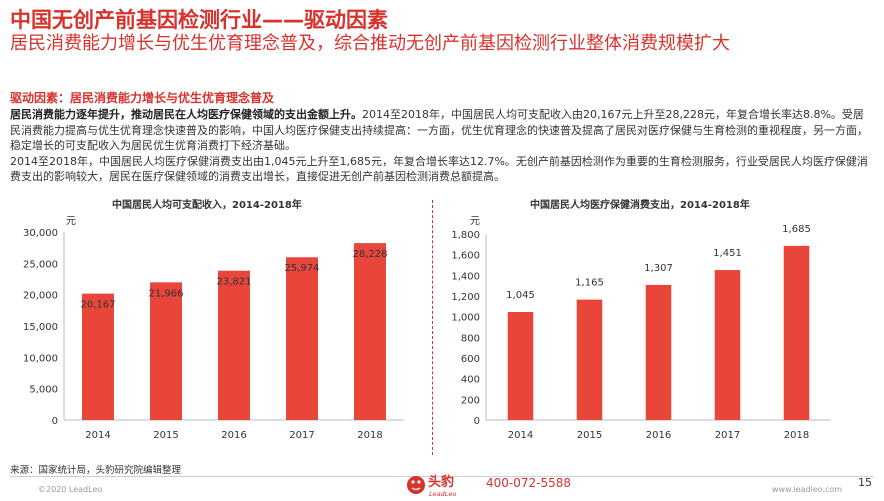 The height and width of the screenshot is (501, 884). What do you see at coordinates (142, 98) in the screenshot?
I see `section-heading: 驱动因素：居民消费能力增长与优生优育理念普及` at bounding box center [142, 98].